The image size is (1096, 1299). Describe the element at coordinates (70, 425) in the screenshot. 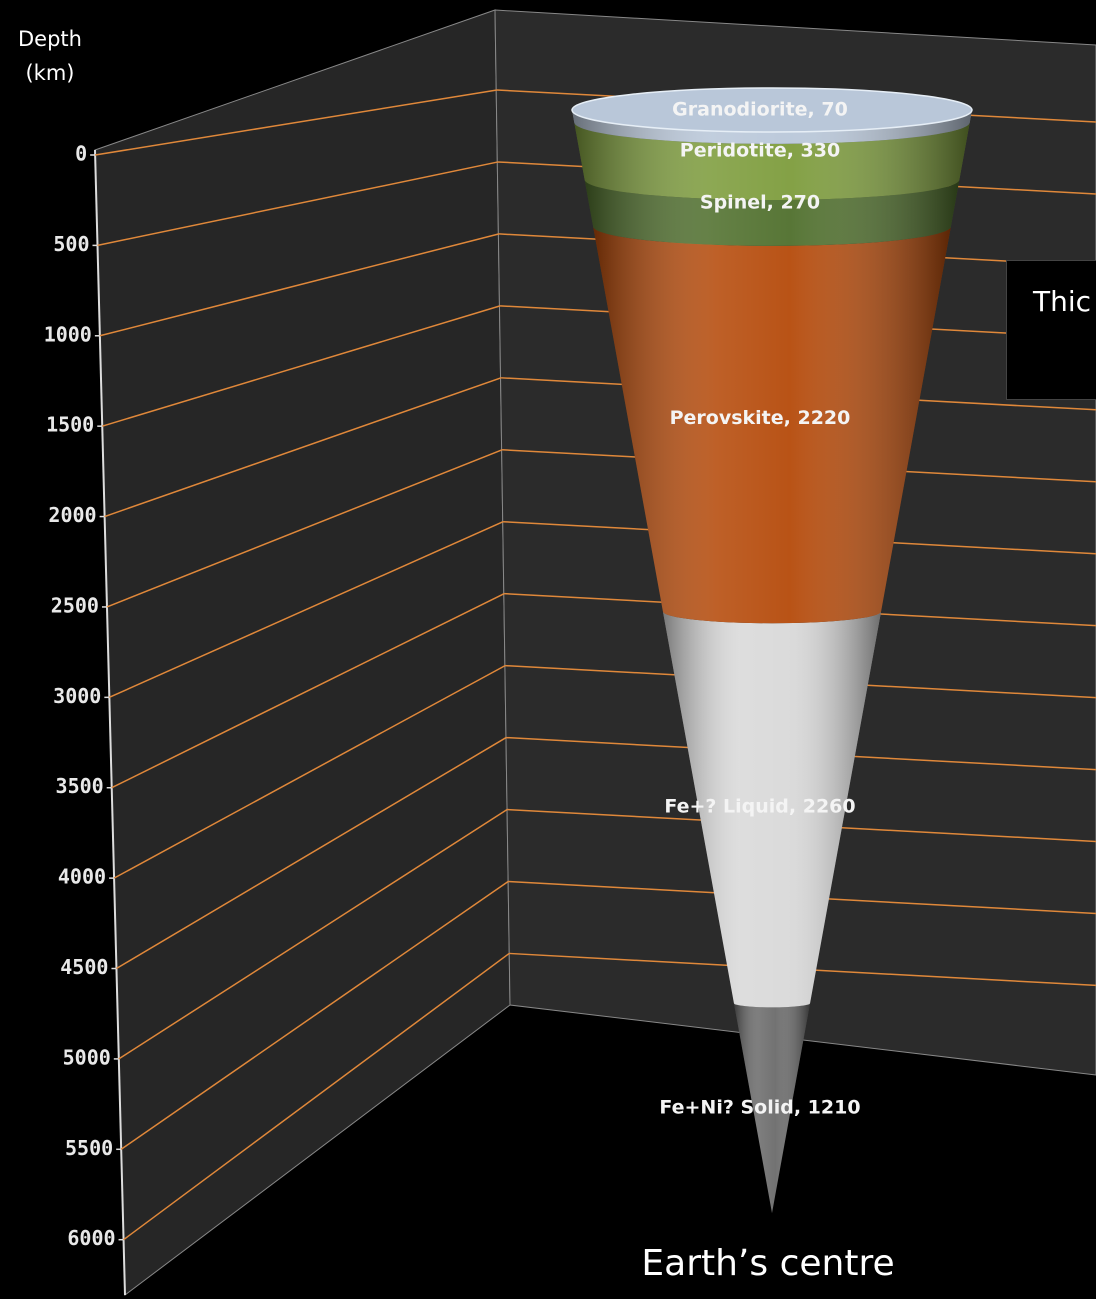

I see `y-tick-label: 1500` at that location.